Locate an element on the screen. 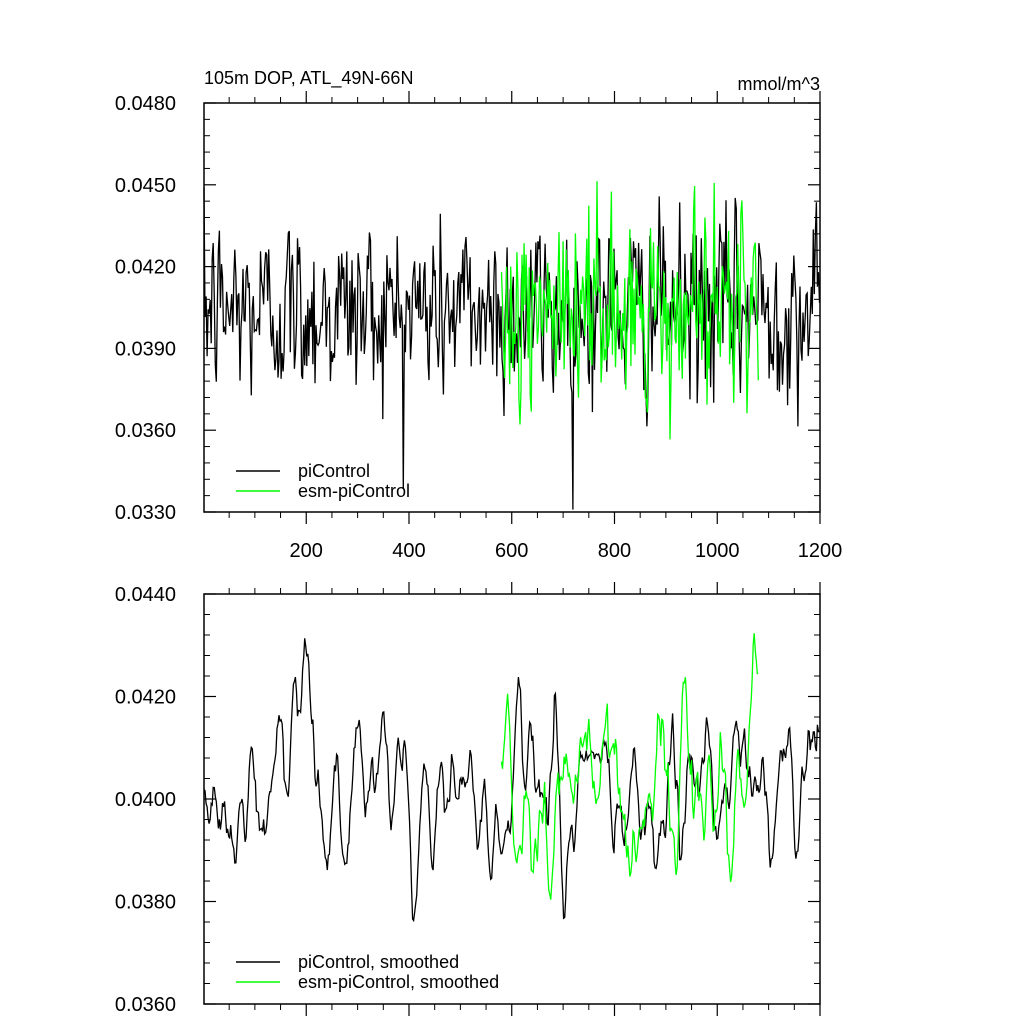 This screenshot has width=1024, height=1024. x-tick-label: 1200 is located at coordinates (820, 551).